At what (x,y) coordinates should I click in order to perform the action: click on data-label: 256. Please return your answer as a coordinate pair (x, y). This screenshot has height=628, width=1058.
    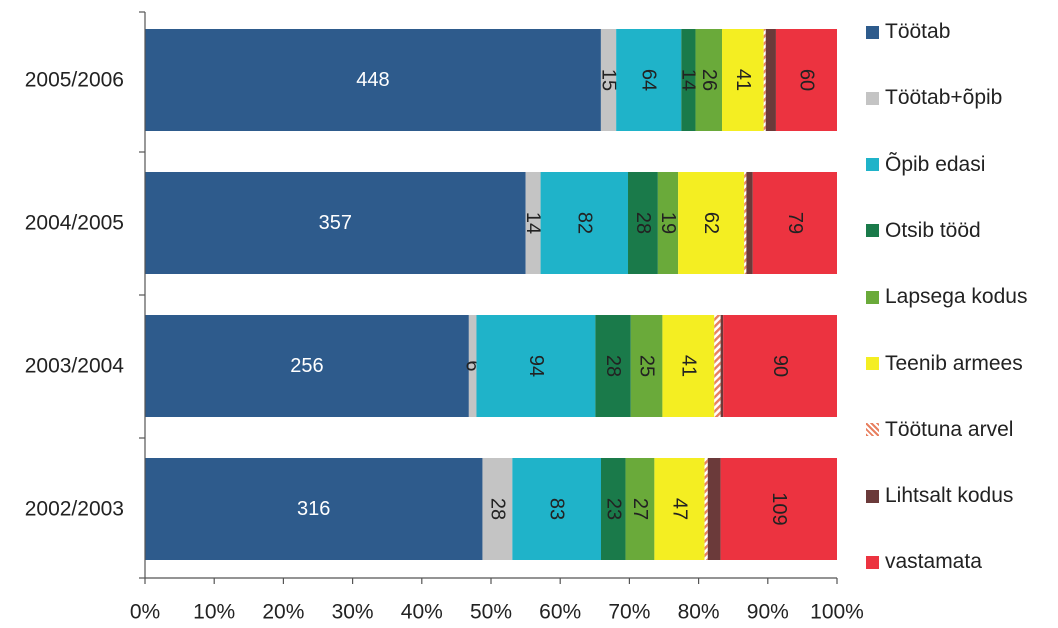
    Looking at the image, I should click on (306, 366).